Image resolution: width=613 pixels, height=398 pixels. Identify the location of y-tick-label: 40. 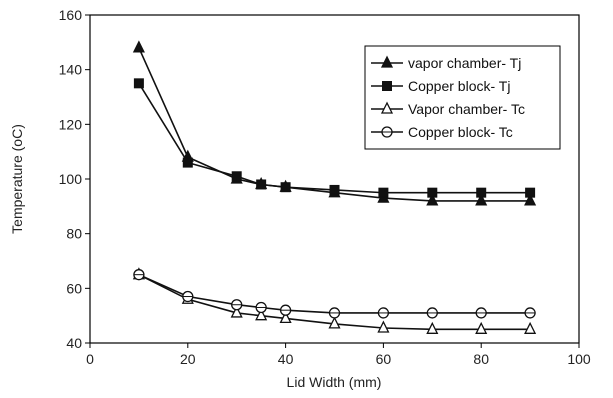
(74, 343).